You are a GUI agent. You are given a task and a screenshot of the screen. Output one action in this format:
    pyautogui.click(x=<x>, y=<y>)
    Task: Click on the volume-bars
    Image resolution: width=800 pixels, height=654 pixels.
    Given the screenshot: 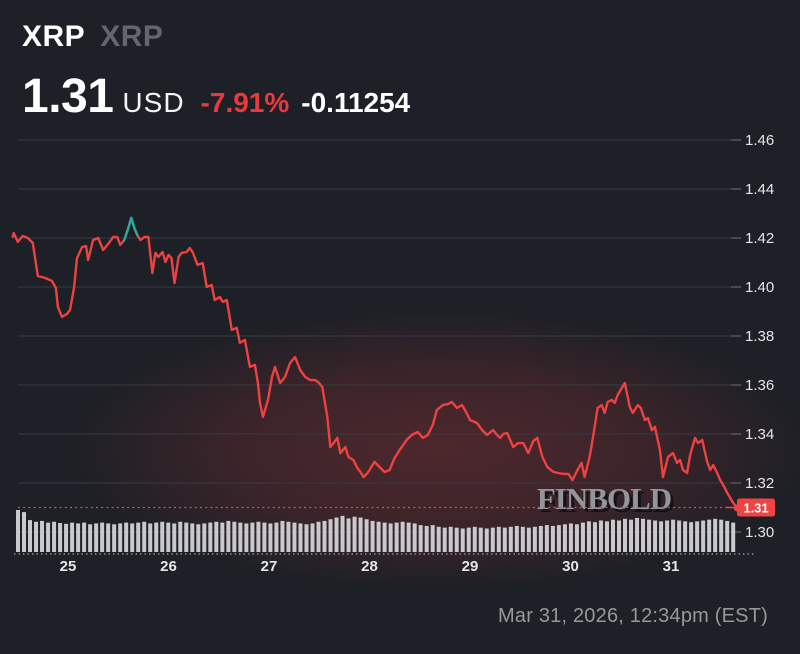 What is the action you would take?
    pyautogui.click(x=376, y=531)
    